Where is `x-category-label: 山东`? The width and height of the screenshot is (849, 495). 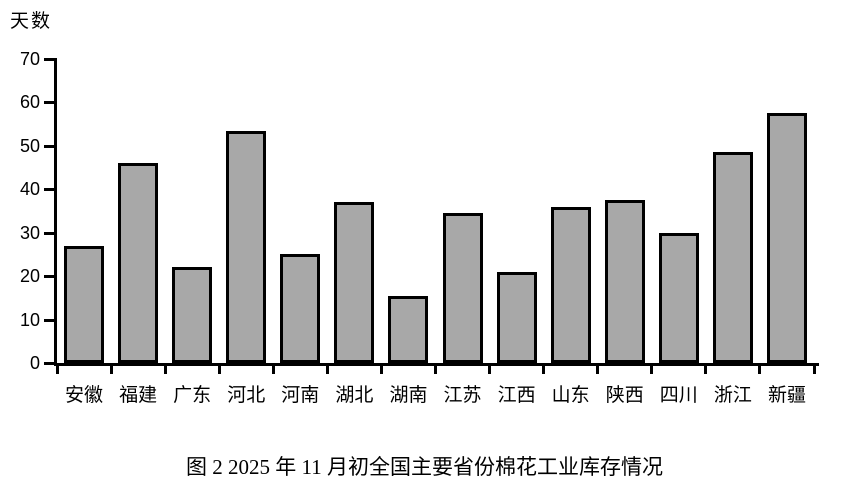 x-category-label: 山东 is located at coordinates (570, 395).